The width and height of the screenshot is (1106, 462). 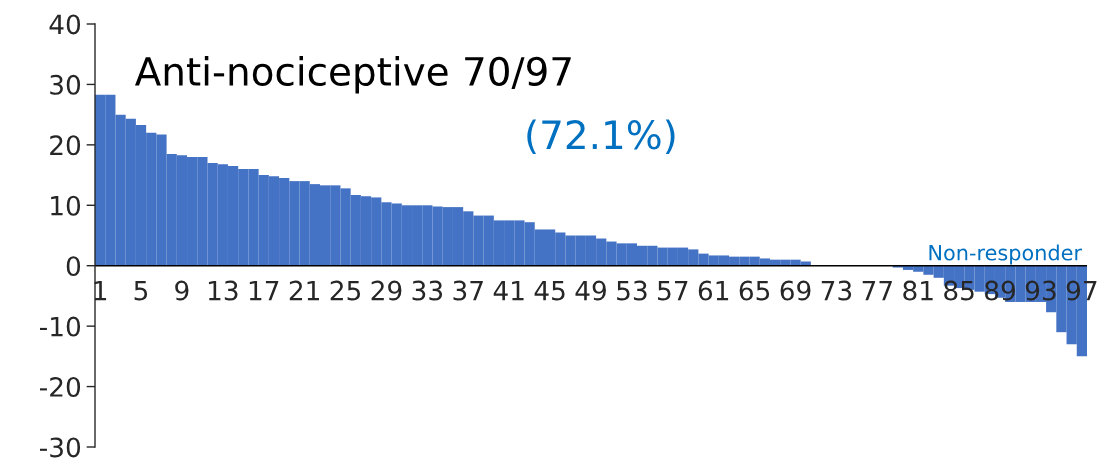 What do you see at coordinates (918, 290) in the screenshot?
I see `x-tick-label: 81` at bounding box center [918, 290].